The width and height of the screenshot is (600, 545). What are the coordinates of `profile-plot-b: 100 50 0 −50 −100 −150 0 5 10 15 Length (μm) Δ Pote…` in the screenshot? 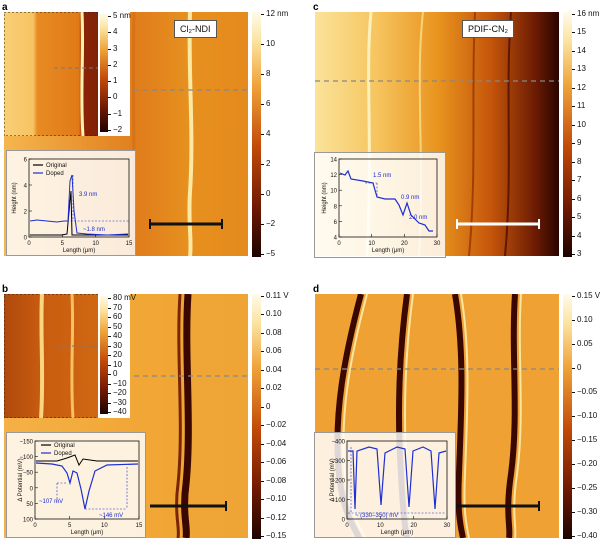 It's located at (76, 485).